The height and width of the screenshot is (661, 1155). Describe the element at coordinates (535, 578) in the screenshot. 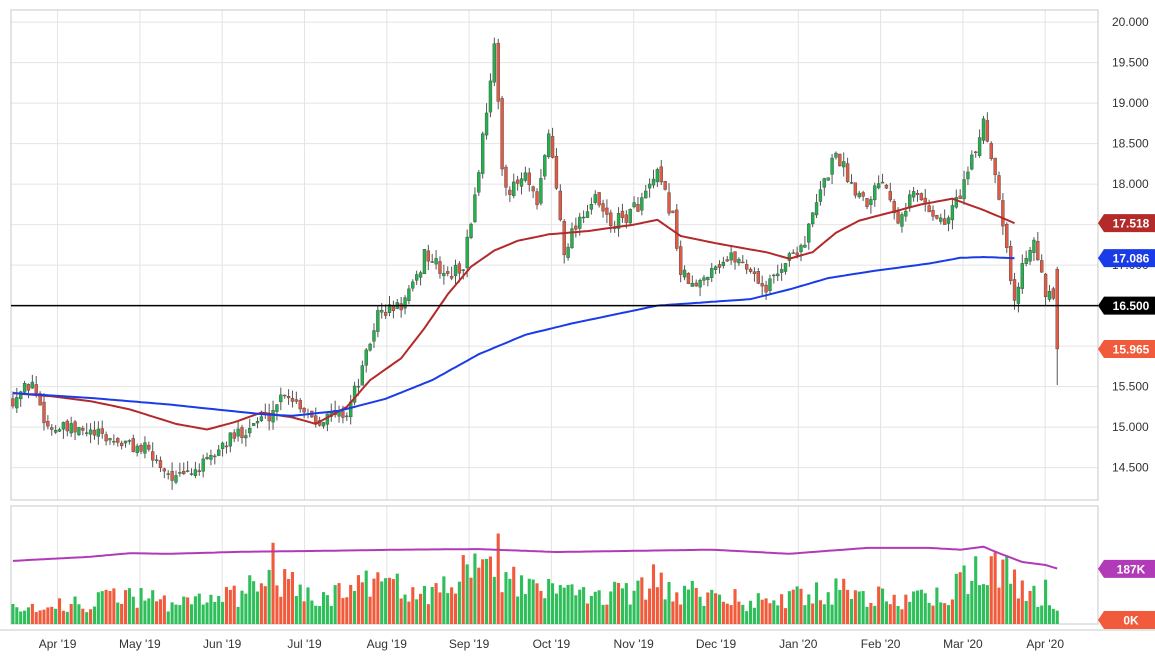

I see `volume-bars` at that location.